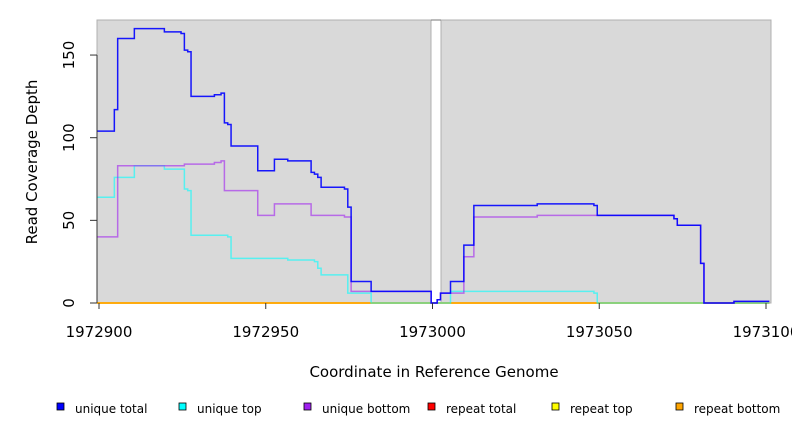 This screenshot has width=792, height=432. Describe the element at coordinates (481, 409) in the screenshot. I see `legend-label: repeat total` at that location.